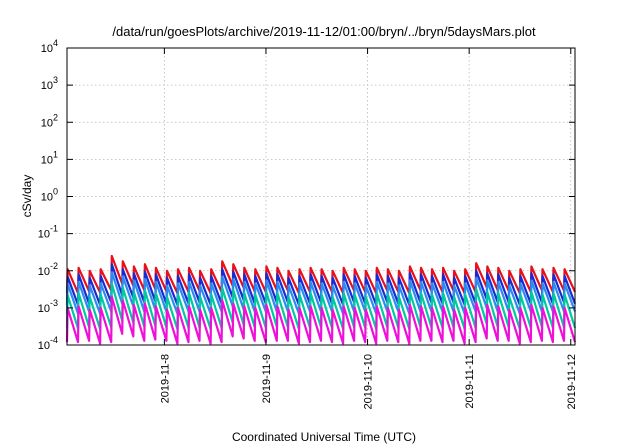  I want to click on y-tick-label: 10⁻⁴, so click(48, 343).